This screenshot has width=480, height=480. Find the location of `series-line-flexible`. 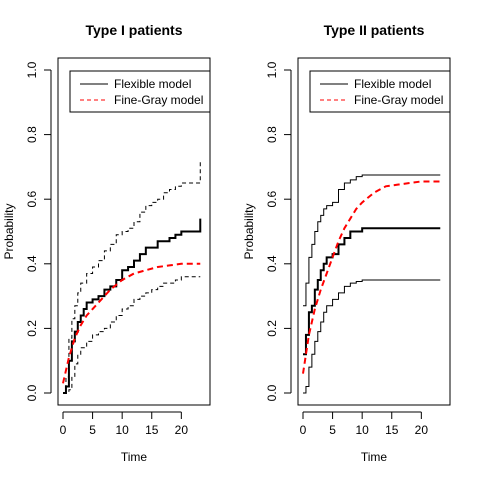

series-line-flexible is located at coordinates (372, 291).